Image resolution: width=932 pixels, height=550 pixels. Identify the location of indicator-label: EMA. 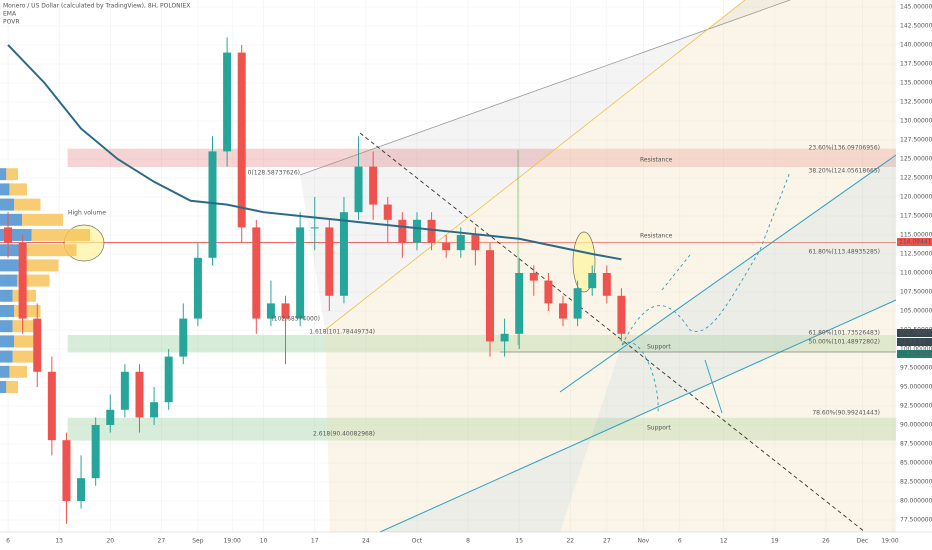
(10, 14).